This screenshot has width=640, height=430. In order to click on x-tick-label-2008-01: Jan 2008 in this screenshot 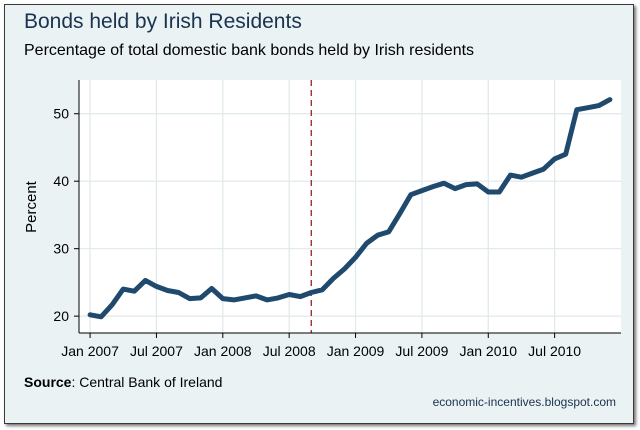, I will do `click(223, 351)`.